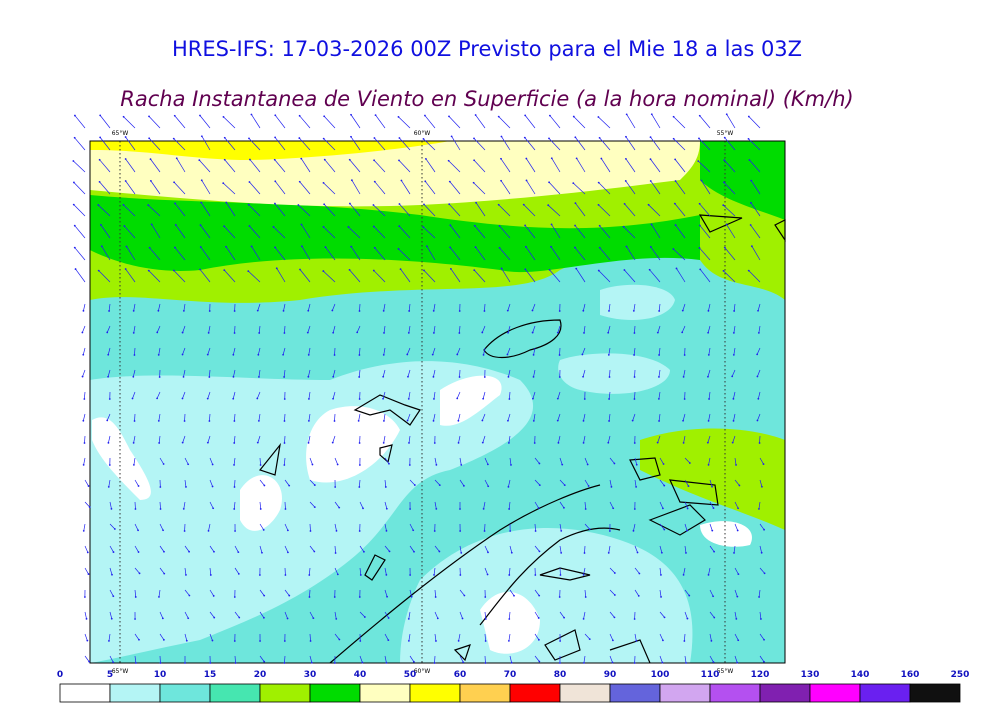 Image resolution: width=1000 pixels, height=707 pixels. I want to click on legend-box, so click(685, 693).